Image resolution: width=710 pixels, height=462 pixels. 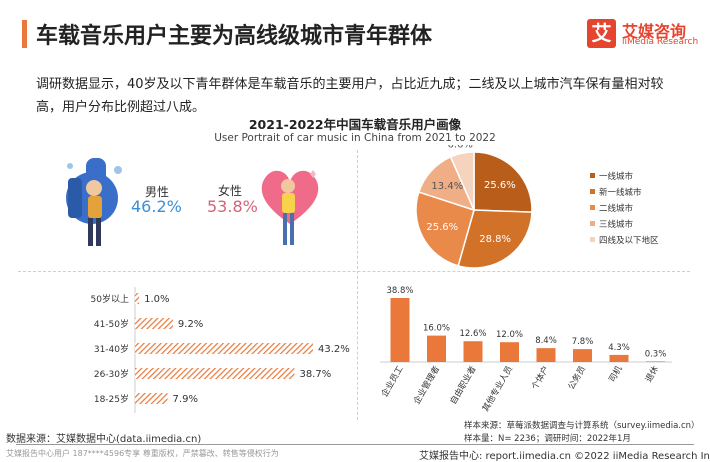 I want to click on brand-name: 艾媒咨询, so click(x=654, y=31).